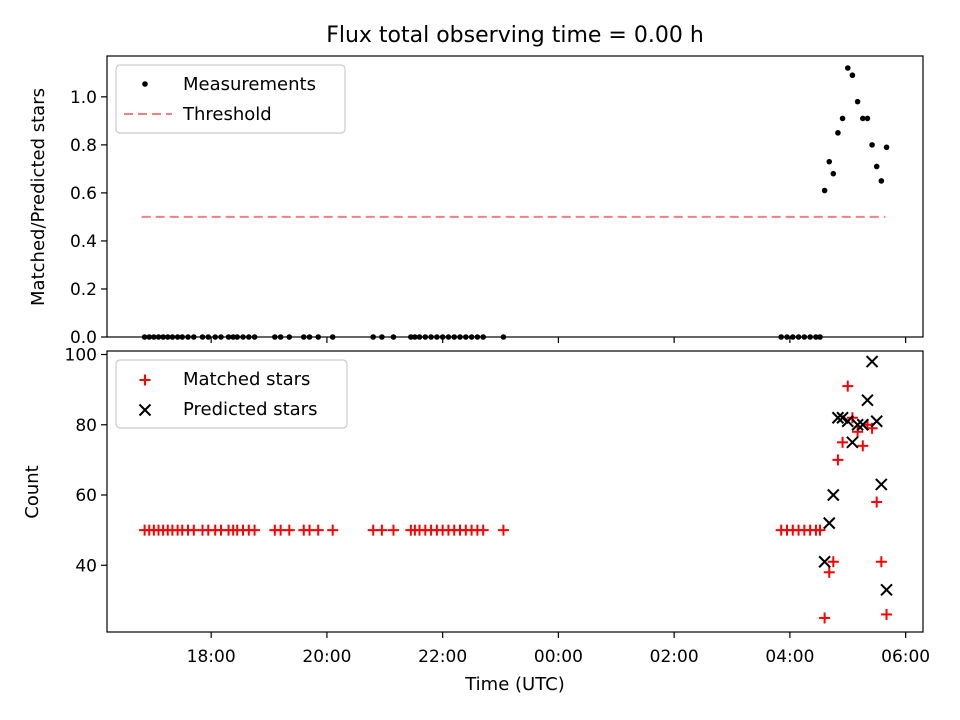 This screenshot has width=960, height=720. I want to click on x-tick-label: 22:00, so click(442, 657).